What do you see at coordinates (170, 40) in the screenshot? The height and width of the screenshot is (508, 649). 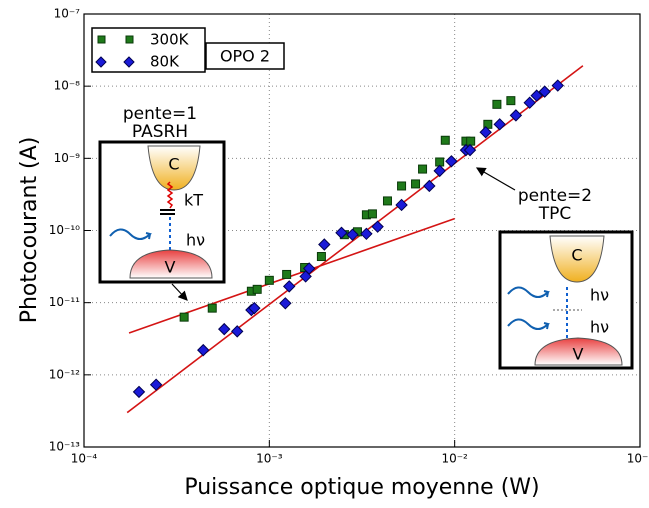 I see `legend-label: 300K` at bounding box center [170, 40].